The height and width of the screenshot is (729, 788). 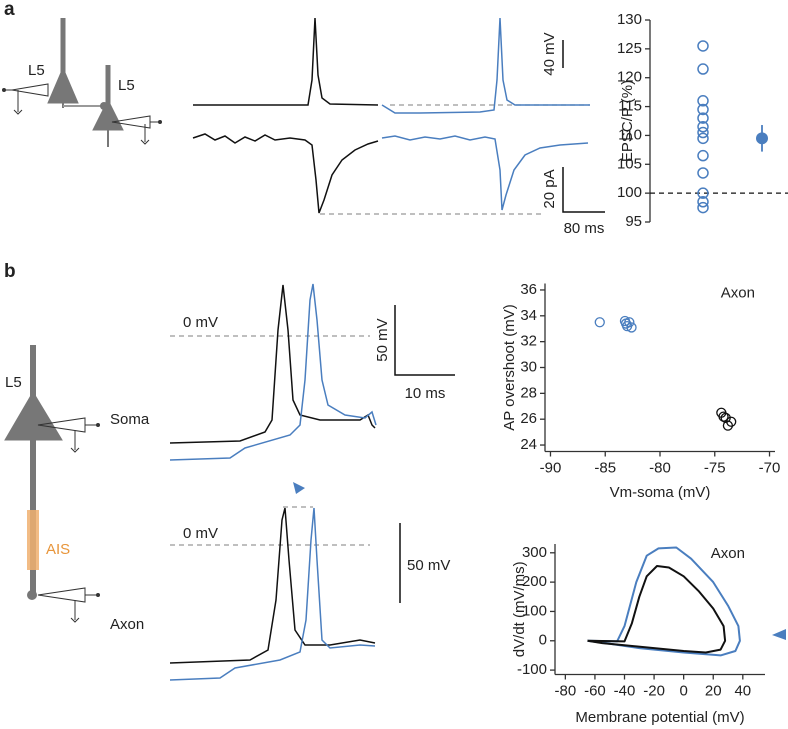 What do you see at coordinates (82, 82) in the screenshot?
I see `diagram-a` at bounding box center [82, 82].